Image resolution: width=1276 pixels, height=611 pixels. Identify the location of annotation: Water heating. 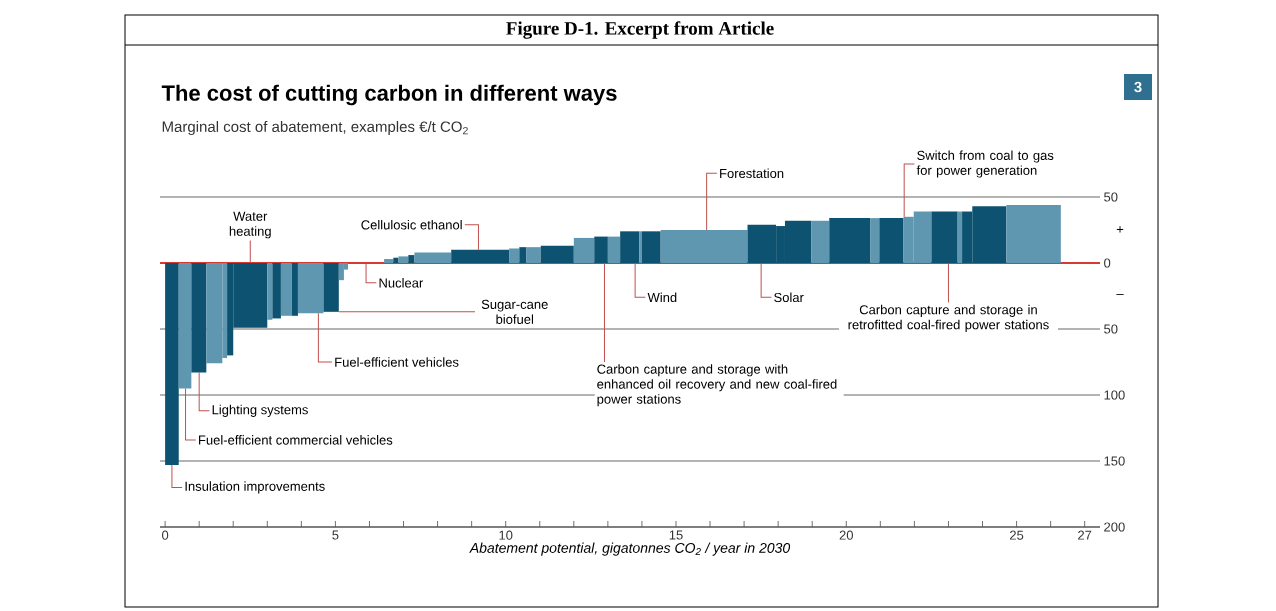
(250, 225).